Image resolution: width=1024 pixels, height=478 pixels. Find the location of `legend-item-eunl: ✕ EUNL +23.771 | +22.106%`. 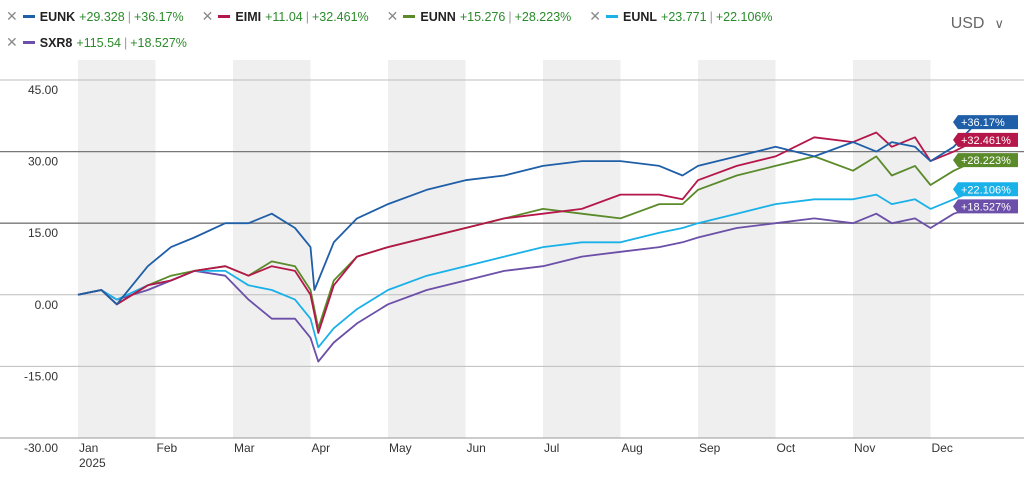

legend-item-eunl: ✕ EUNL +23.771 | +22.106% is located at coordinates (680, 17).